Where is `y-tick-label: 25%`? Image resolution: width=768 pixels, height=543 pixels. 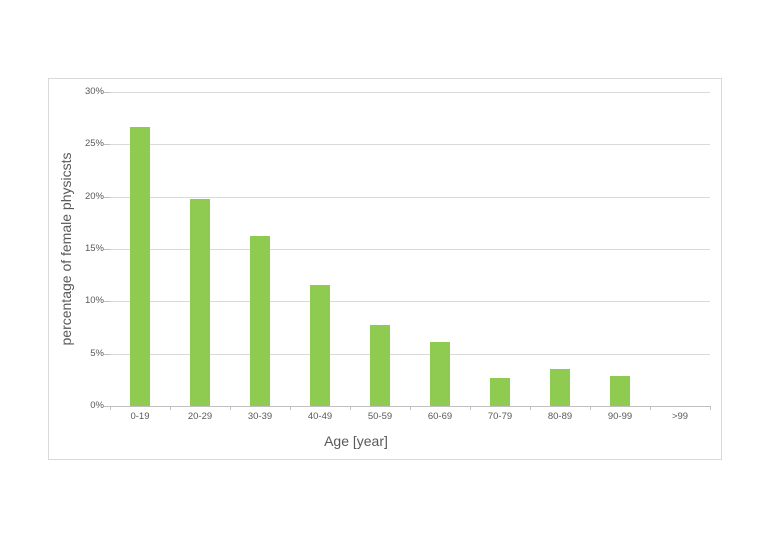 y-tick-label: 25% is located at coordinates (94, 144).